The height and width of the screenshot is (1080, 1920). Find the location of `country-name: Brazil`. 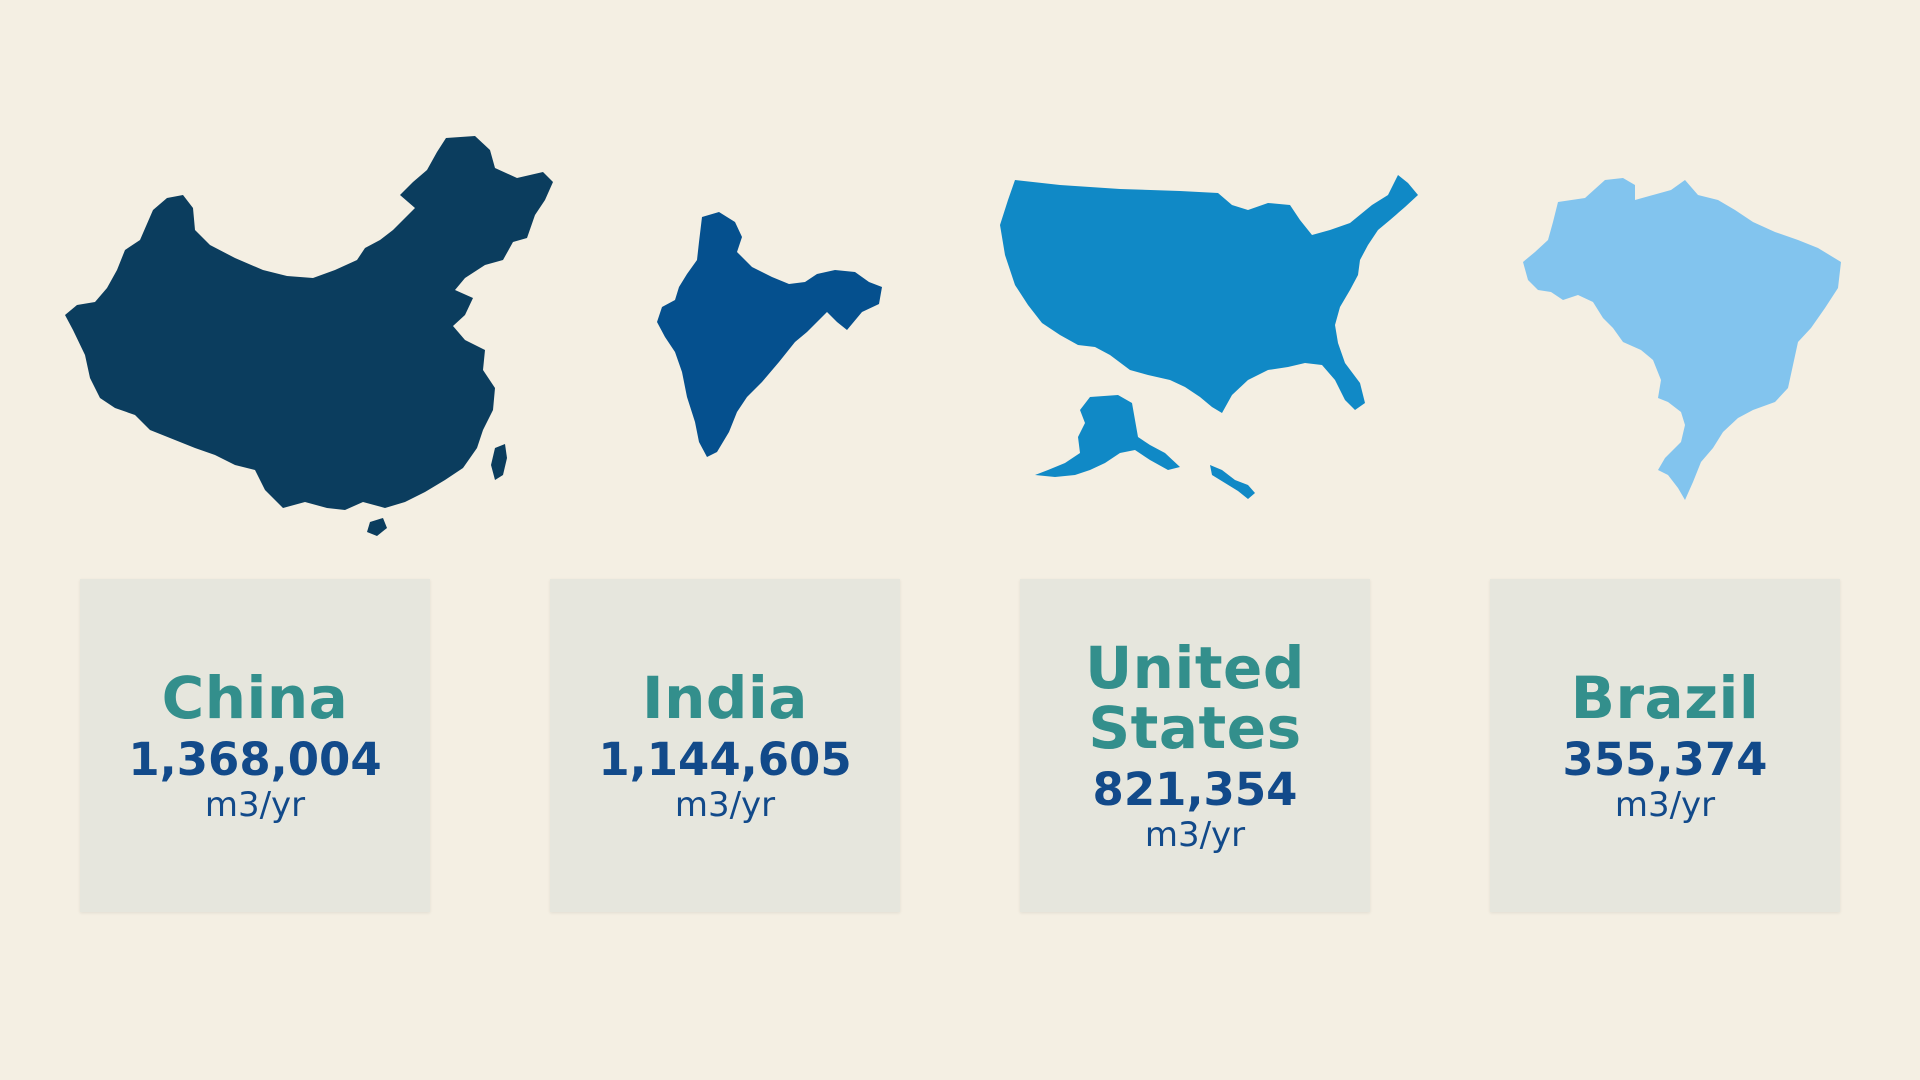

country-name: Brazil is located at coordinates (1665, 697).